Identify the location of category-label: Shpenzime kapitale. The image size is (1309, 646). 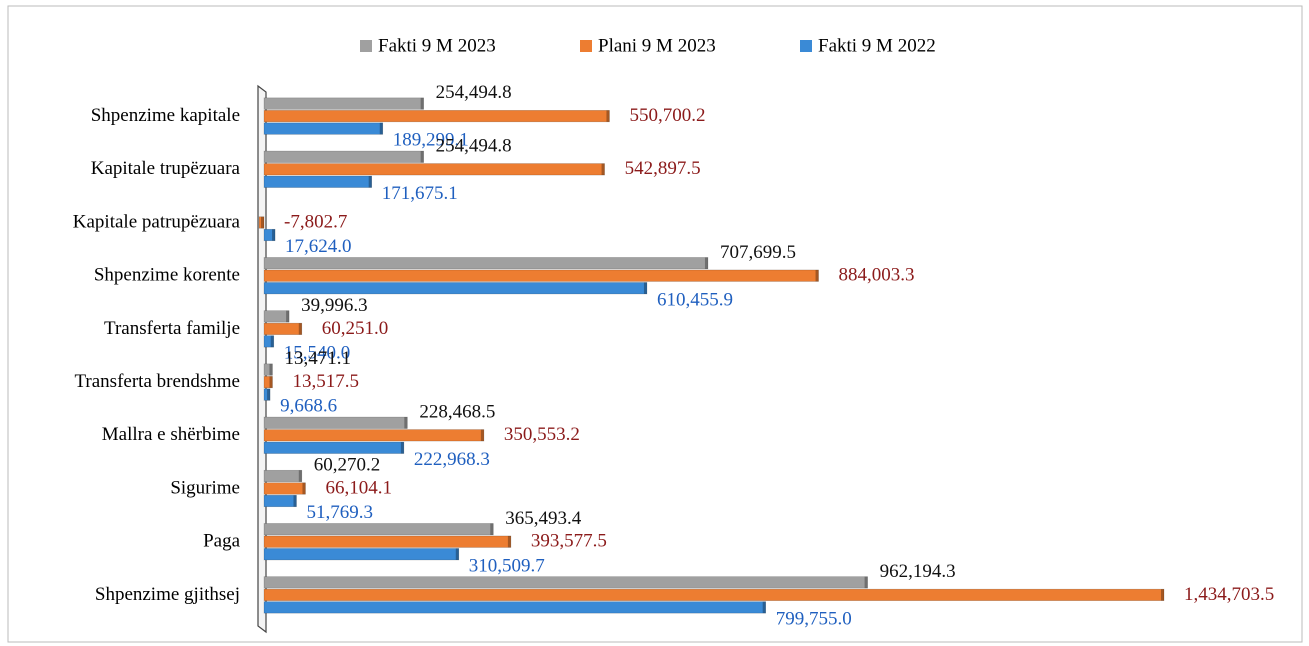
(165, 115).